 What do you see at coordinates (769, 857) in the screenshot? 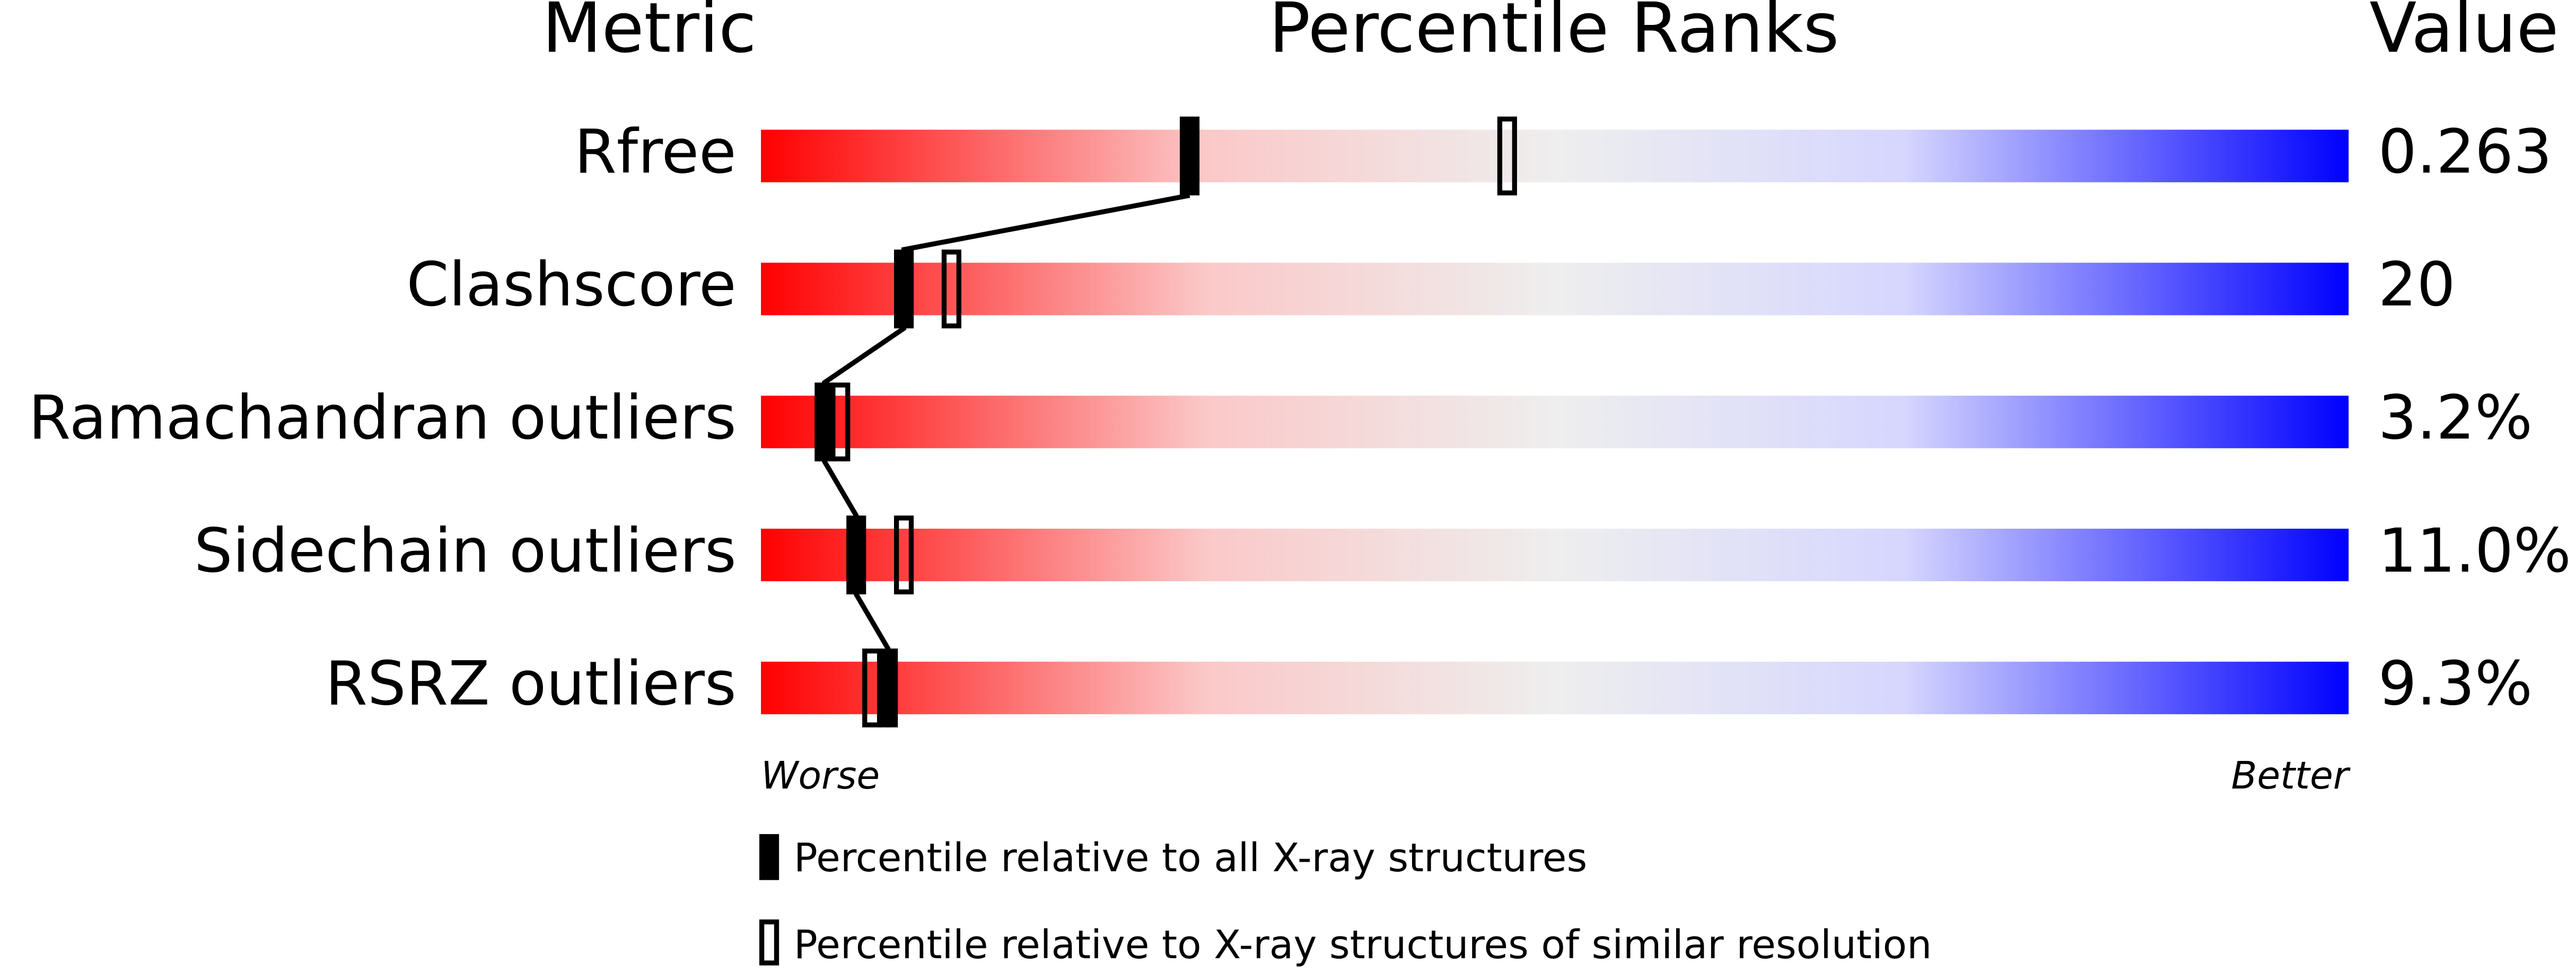
I see `legend-solid-swatch` at bounding box center [769, 857].